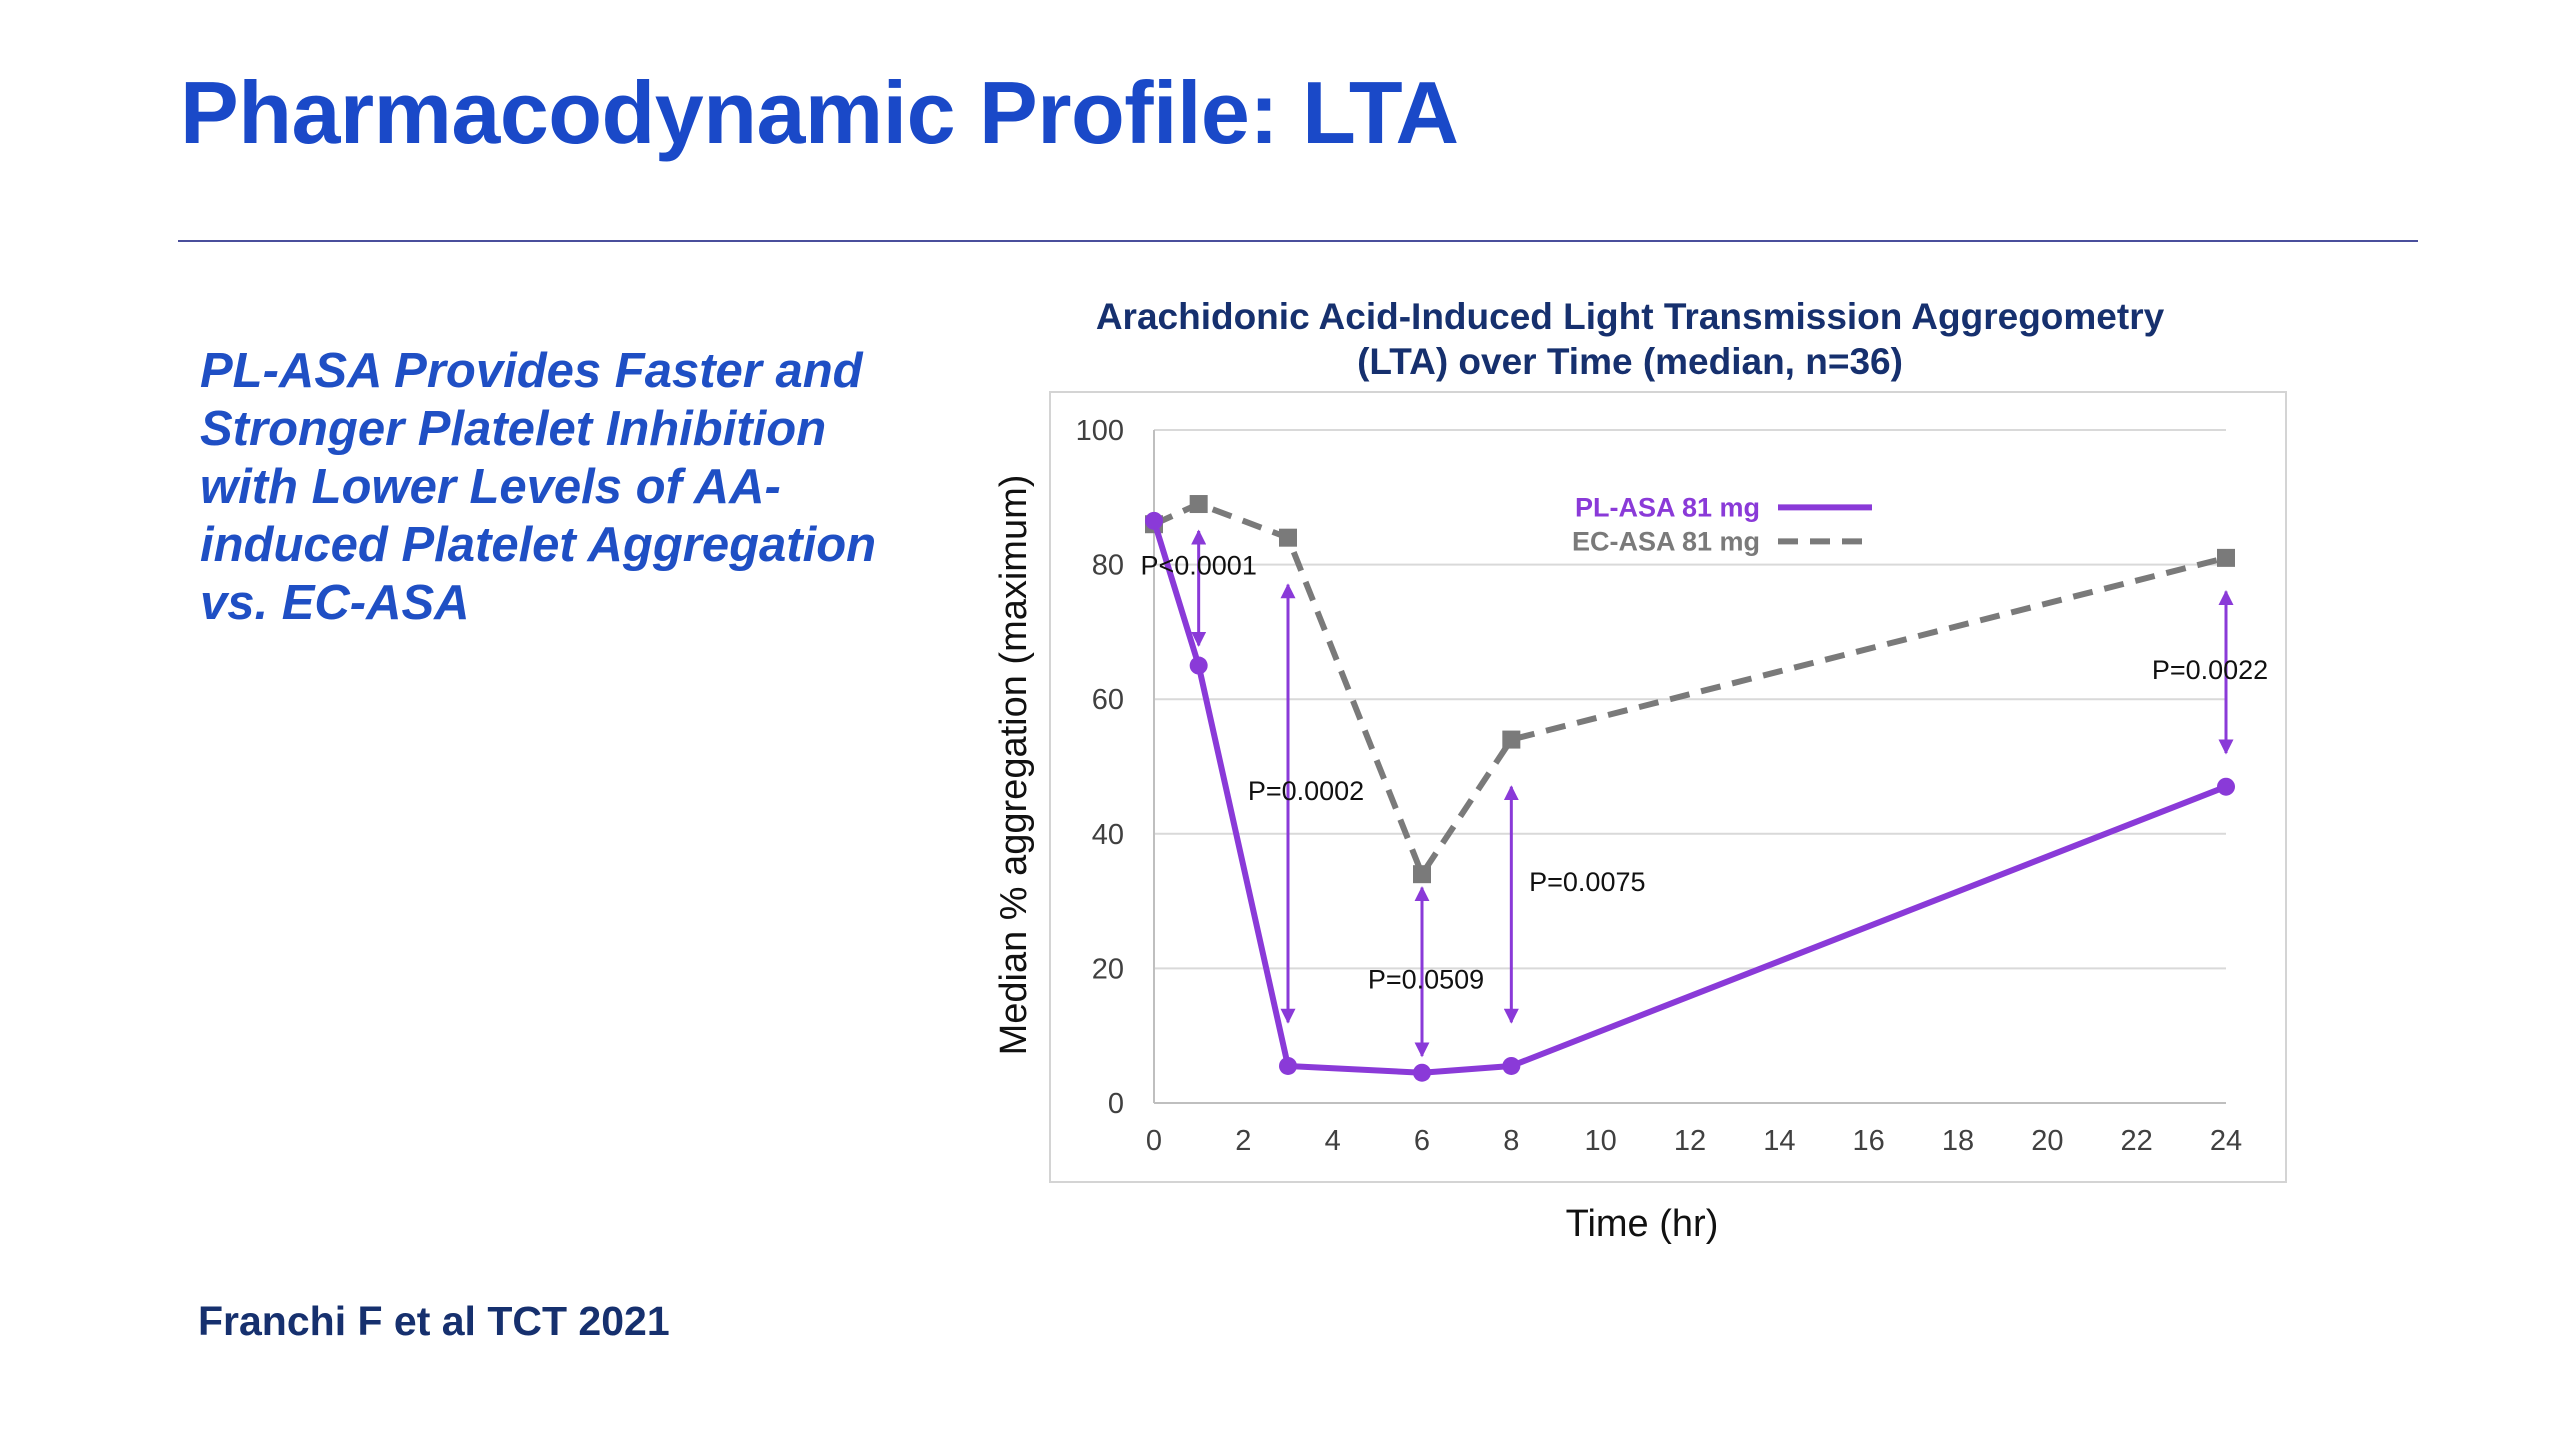 The height and width of the screenshot is (1440, 2560). What do you see at coordinates (1601, 1141) in the screenshot?
I see `x-tick-label: 10` at bounding box center [1601, 1141].